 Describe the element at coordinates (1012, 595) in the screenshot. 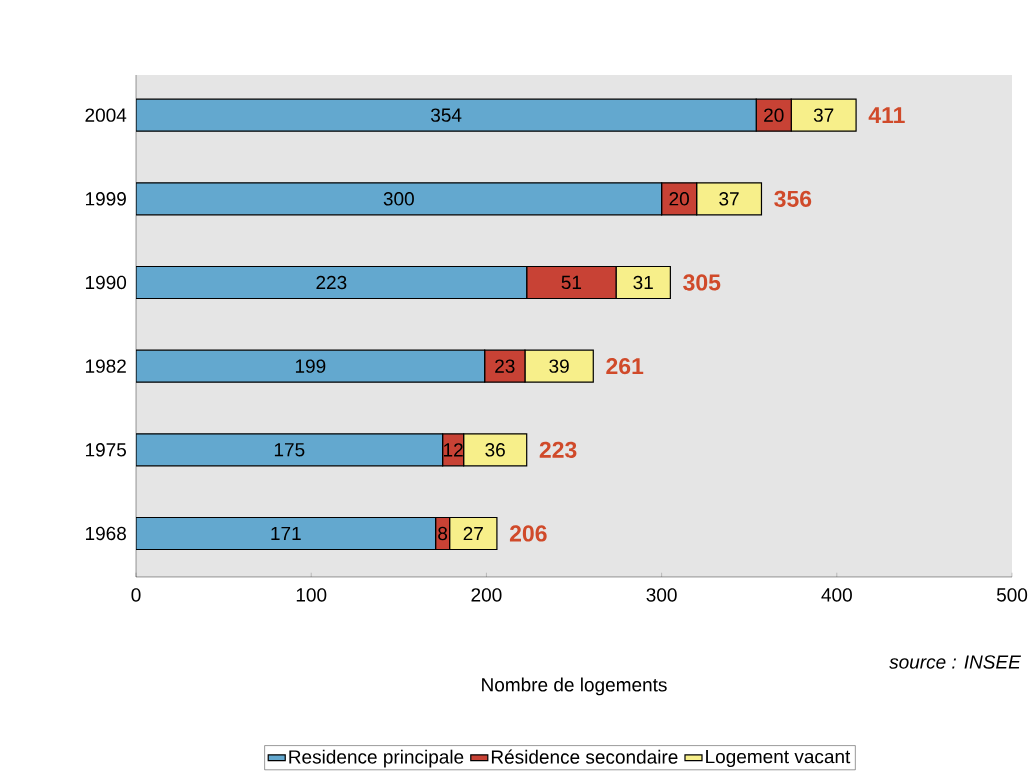

I see `x-tick-label: 500` at that location.